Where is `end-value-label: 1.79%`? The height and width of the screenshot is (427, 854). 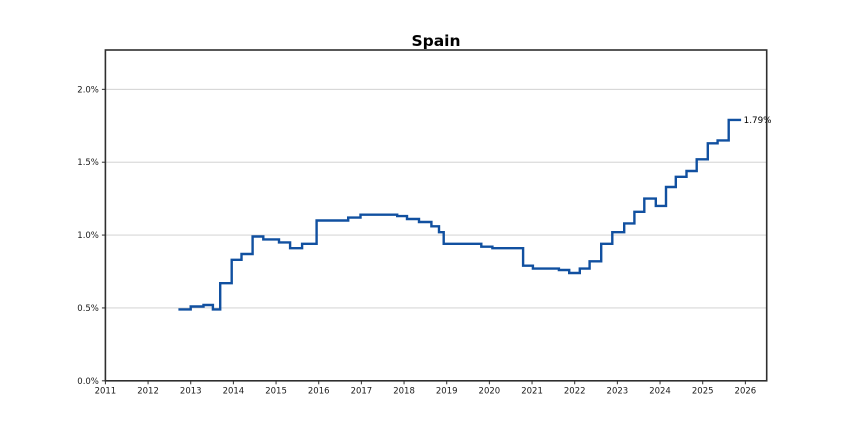
end-value-label: 1.79% is located at coordinates (758, 121).